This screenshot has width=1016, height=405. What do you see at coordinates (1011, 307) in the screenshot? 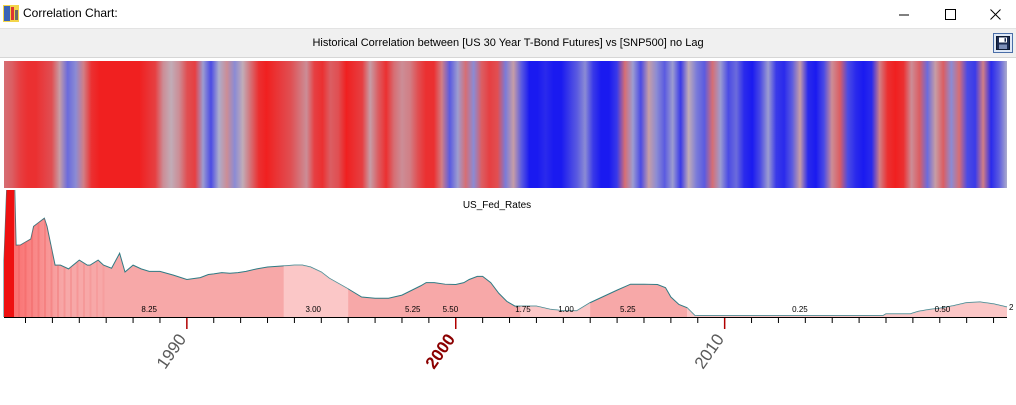
I see `last-value-label: 2` at bounding box center [1011, 307].